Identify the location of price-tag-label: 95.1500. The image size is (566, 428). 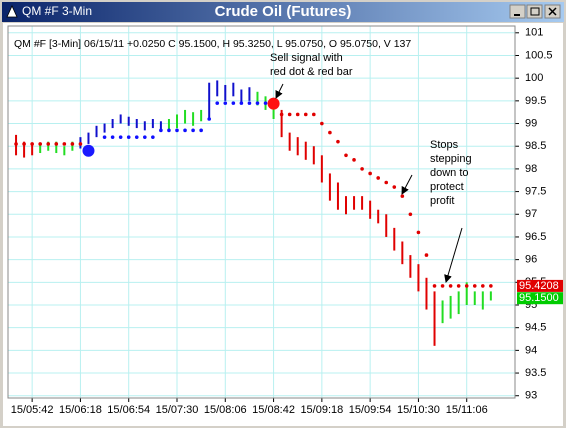
(539, 298).